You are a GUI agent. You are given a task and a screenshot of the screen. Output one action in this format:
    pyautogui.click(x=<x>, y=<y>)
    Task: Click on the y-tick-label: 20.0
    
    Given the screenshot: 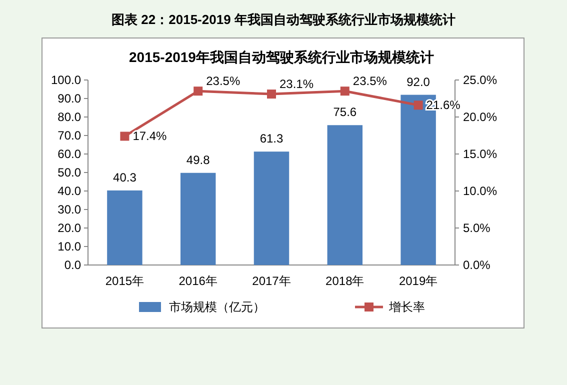 What is the action you would take?
    pyautogui.click(x=70, y=228)
    